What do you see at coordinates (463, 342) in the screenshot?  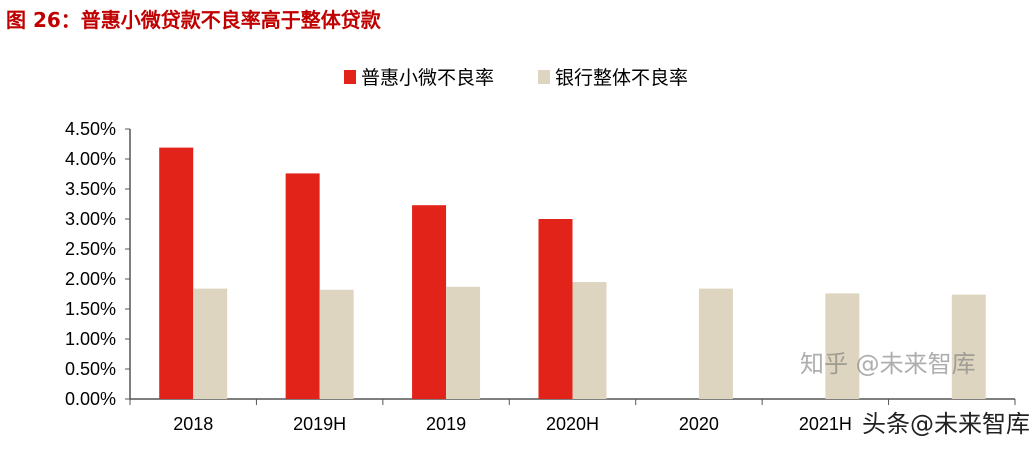 I see `bar-bank-2019` at bounding box center [463, 342].